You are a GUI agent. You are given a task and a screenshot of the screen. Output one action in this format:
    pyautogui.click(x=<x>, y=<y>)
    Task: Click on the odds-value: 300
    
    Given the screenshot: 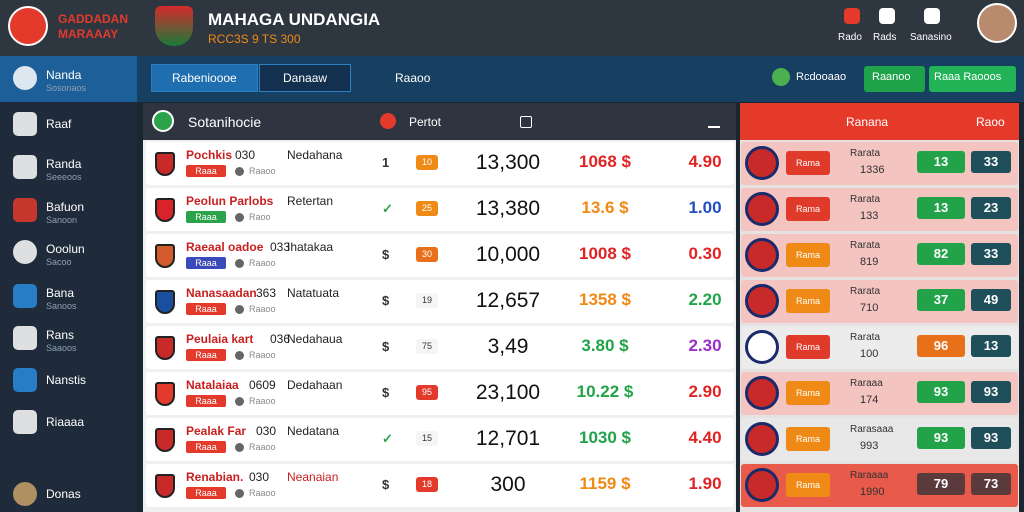 What is the action you would take?
    pyautogui.click(x=508, y=484)
    